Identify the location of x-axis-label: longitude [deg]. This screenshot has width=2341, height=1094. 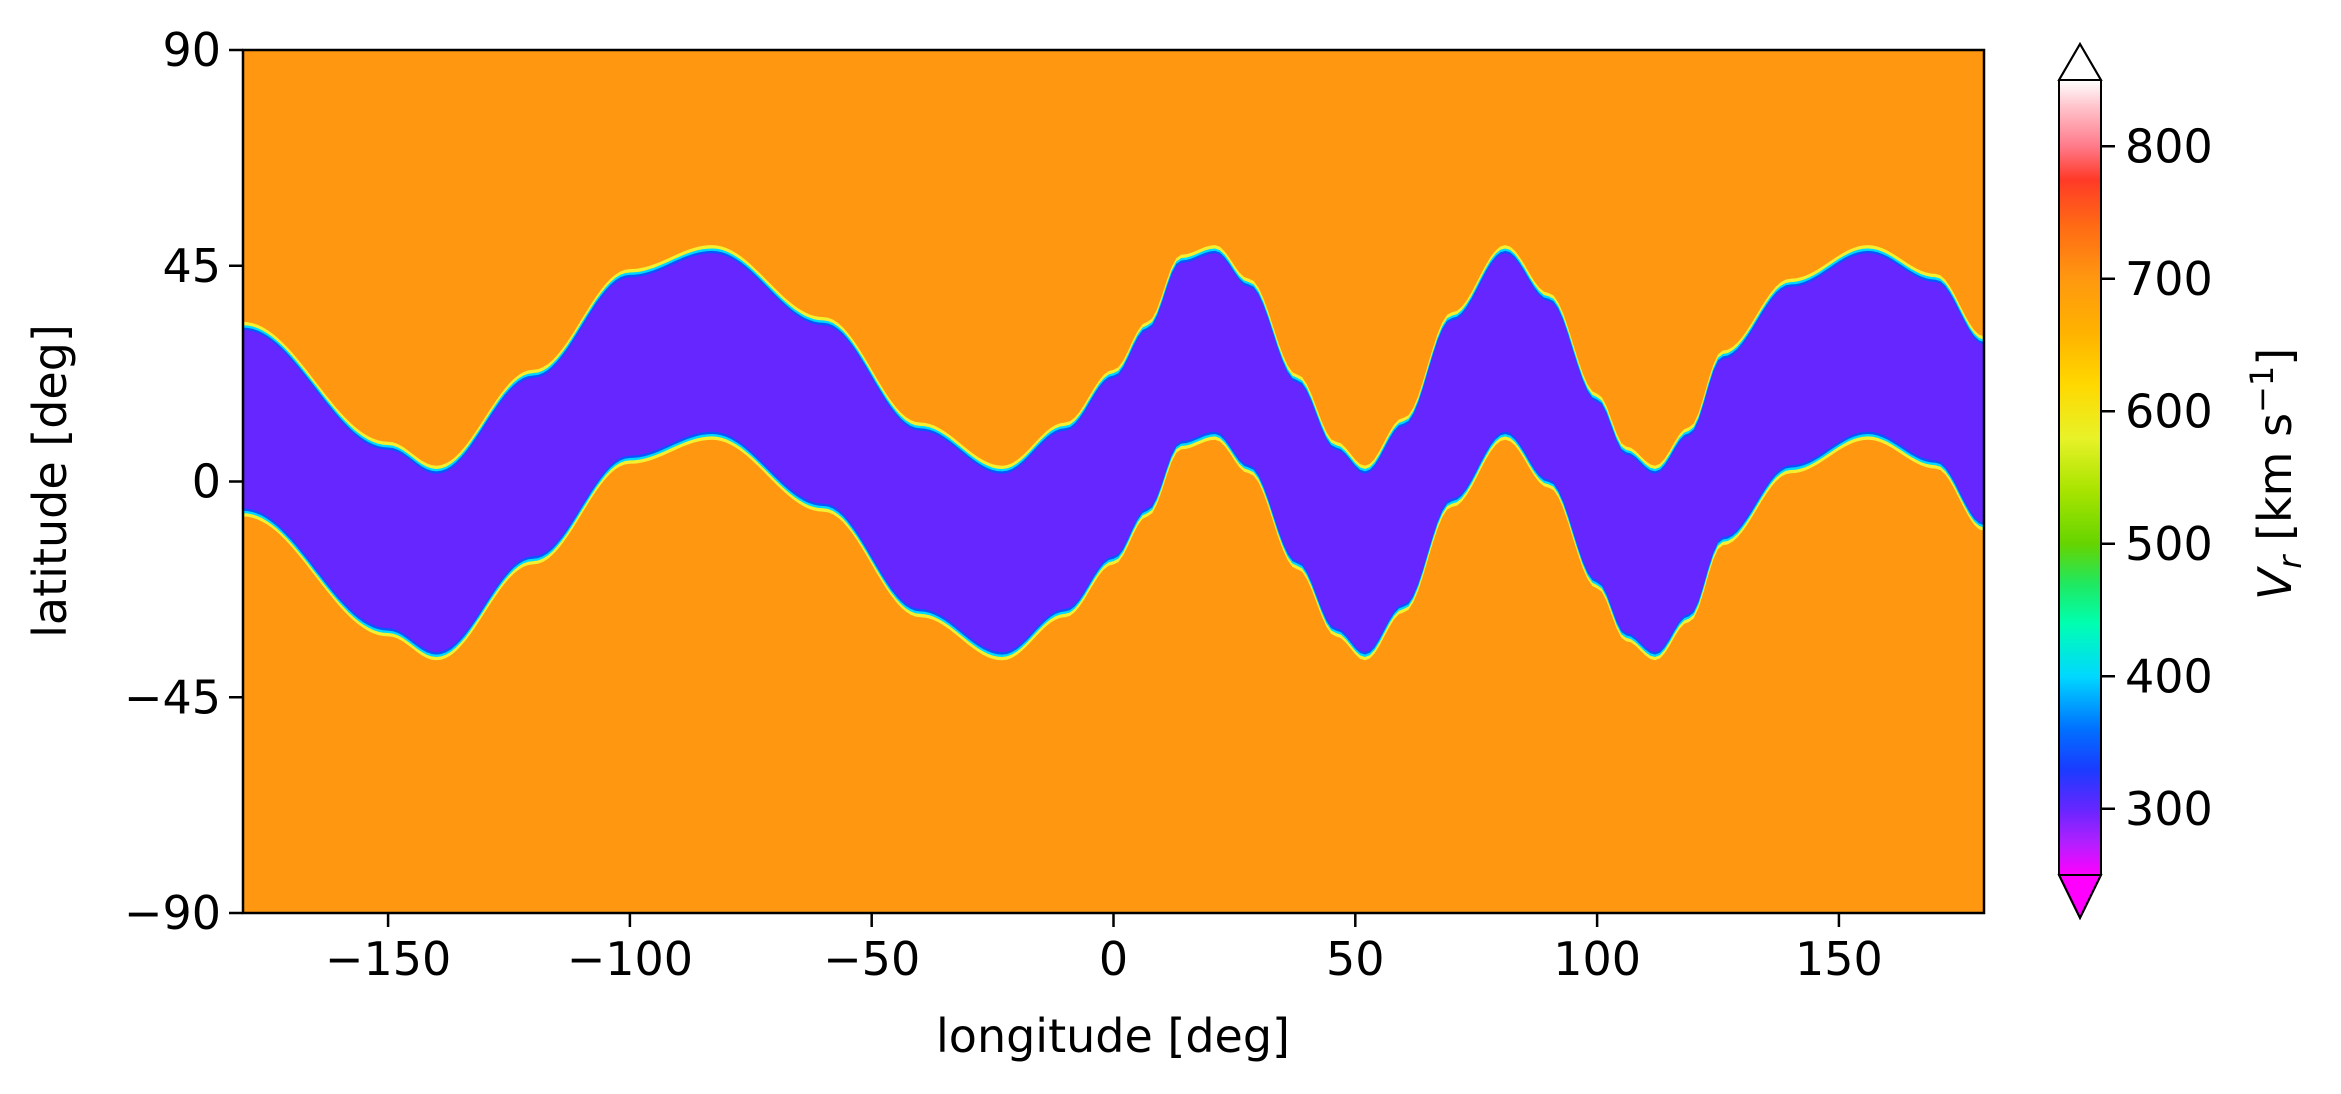
(1113, 1036).